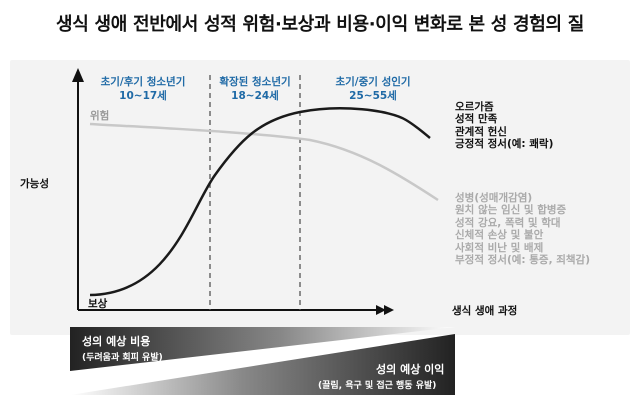 This screenshot has height=400, width=640. I want to click on list-item: 관계적 헌신, so click(481, 131).